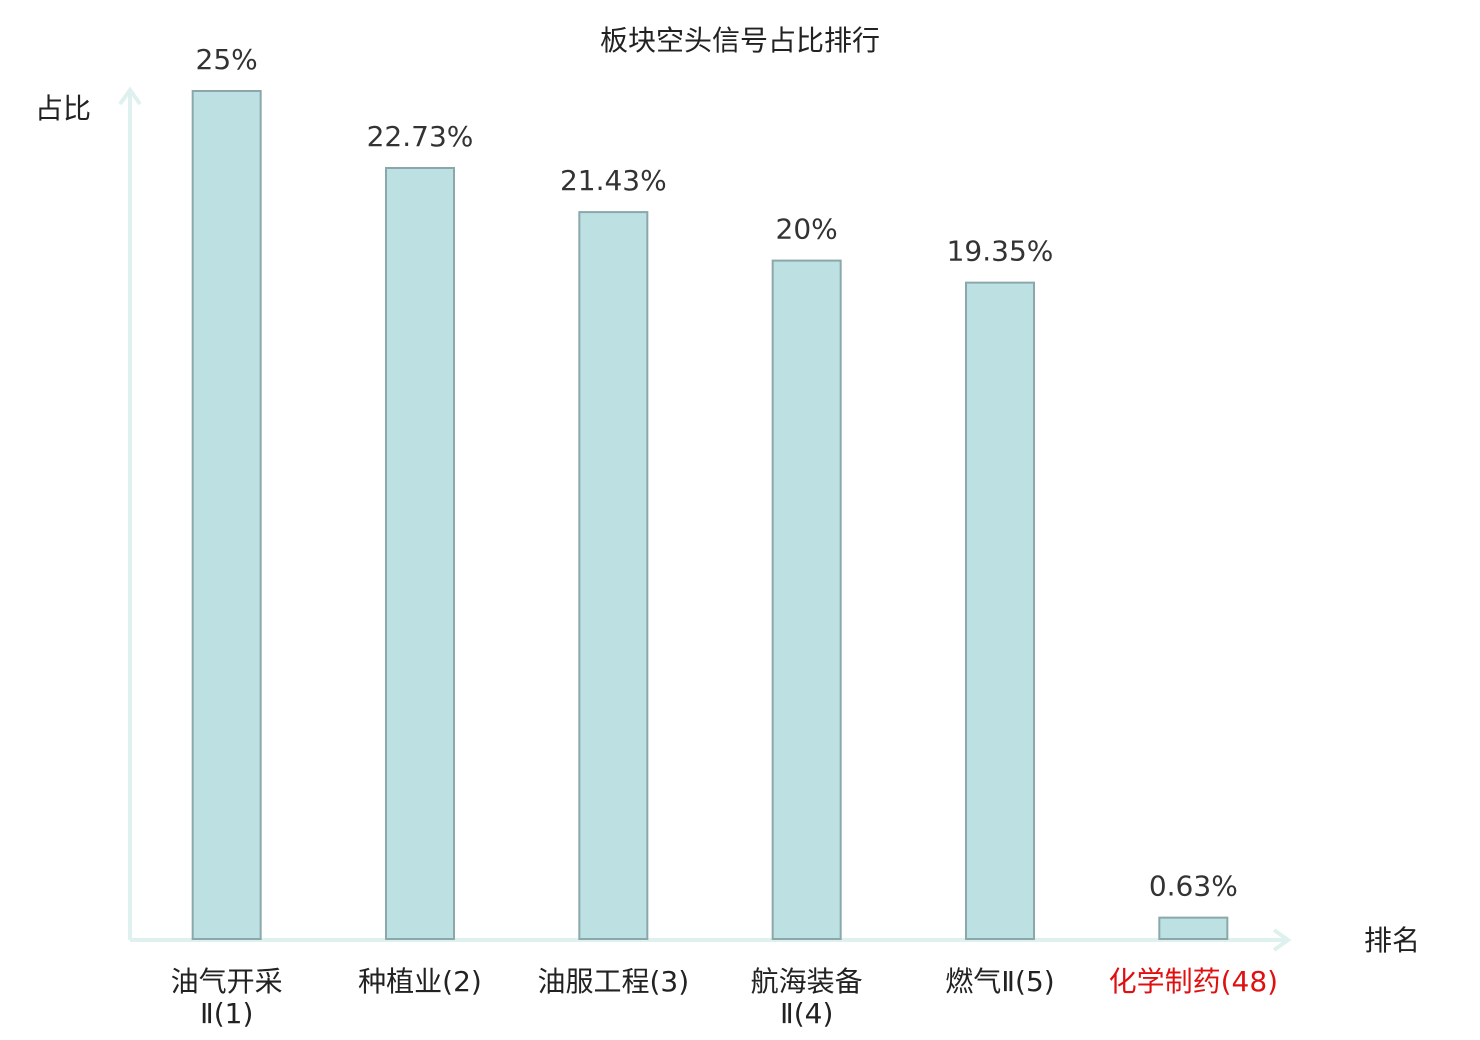  Describe the element at coordinates (806, 1013) in the screenshot. I see `x-tick-label-line: Ⅱ(4)` at that location.